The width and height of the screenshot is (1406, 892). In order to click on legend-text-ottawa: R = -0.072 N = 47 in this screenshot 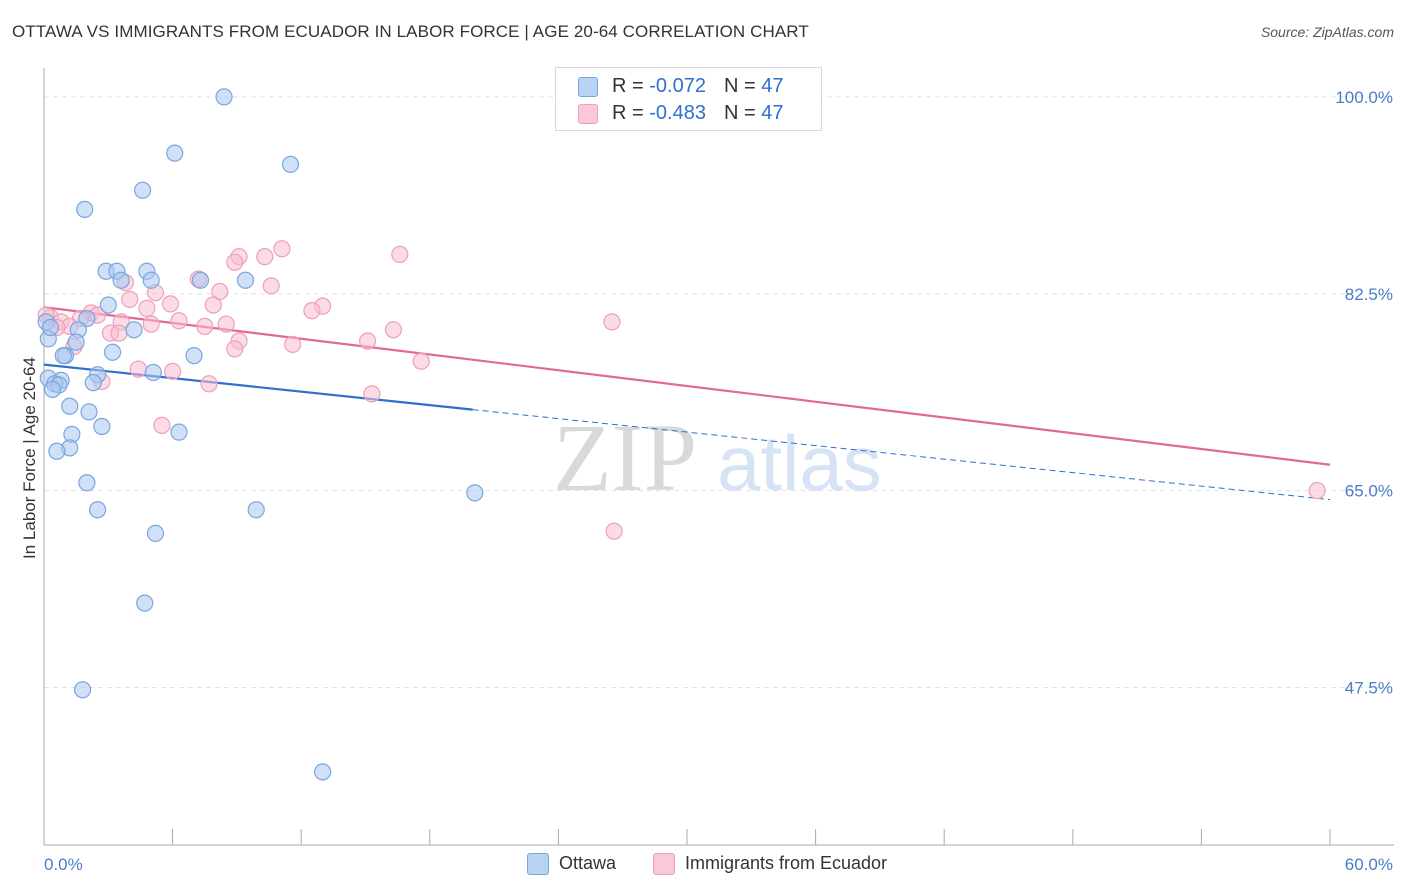, I will do `click(697, 86)`.